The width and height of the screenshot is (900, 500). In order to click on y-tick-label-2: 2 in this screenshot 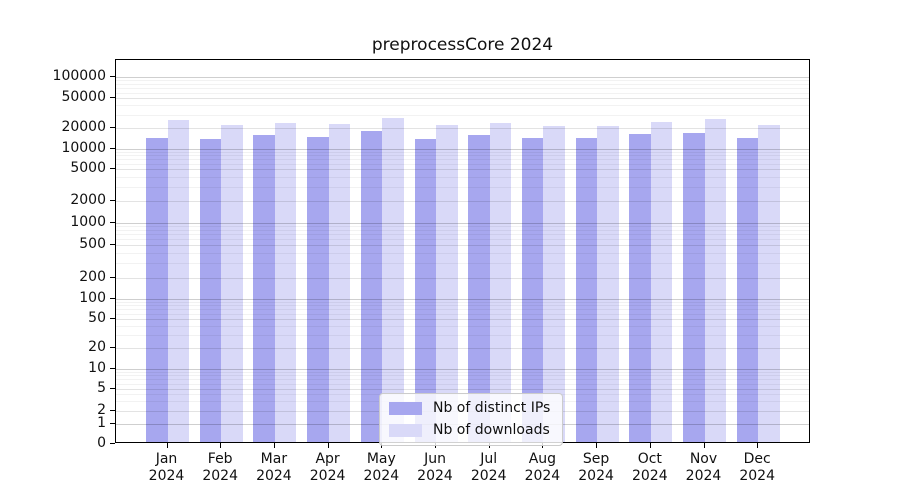, I will do `click(101, 410)`.